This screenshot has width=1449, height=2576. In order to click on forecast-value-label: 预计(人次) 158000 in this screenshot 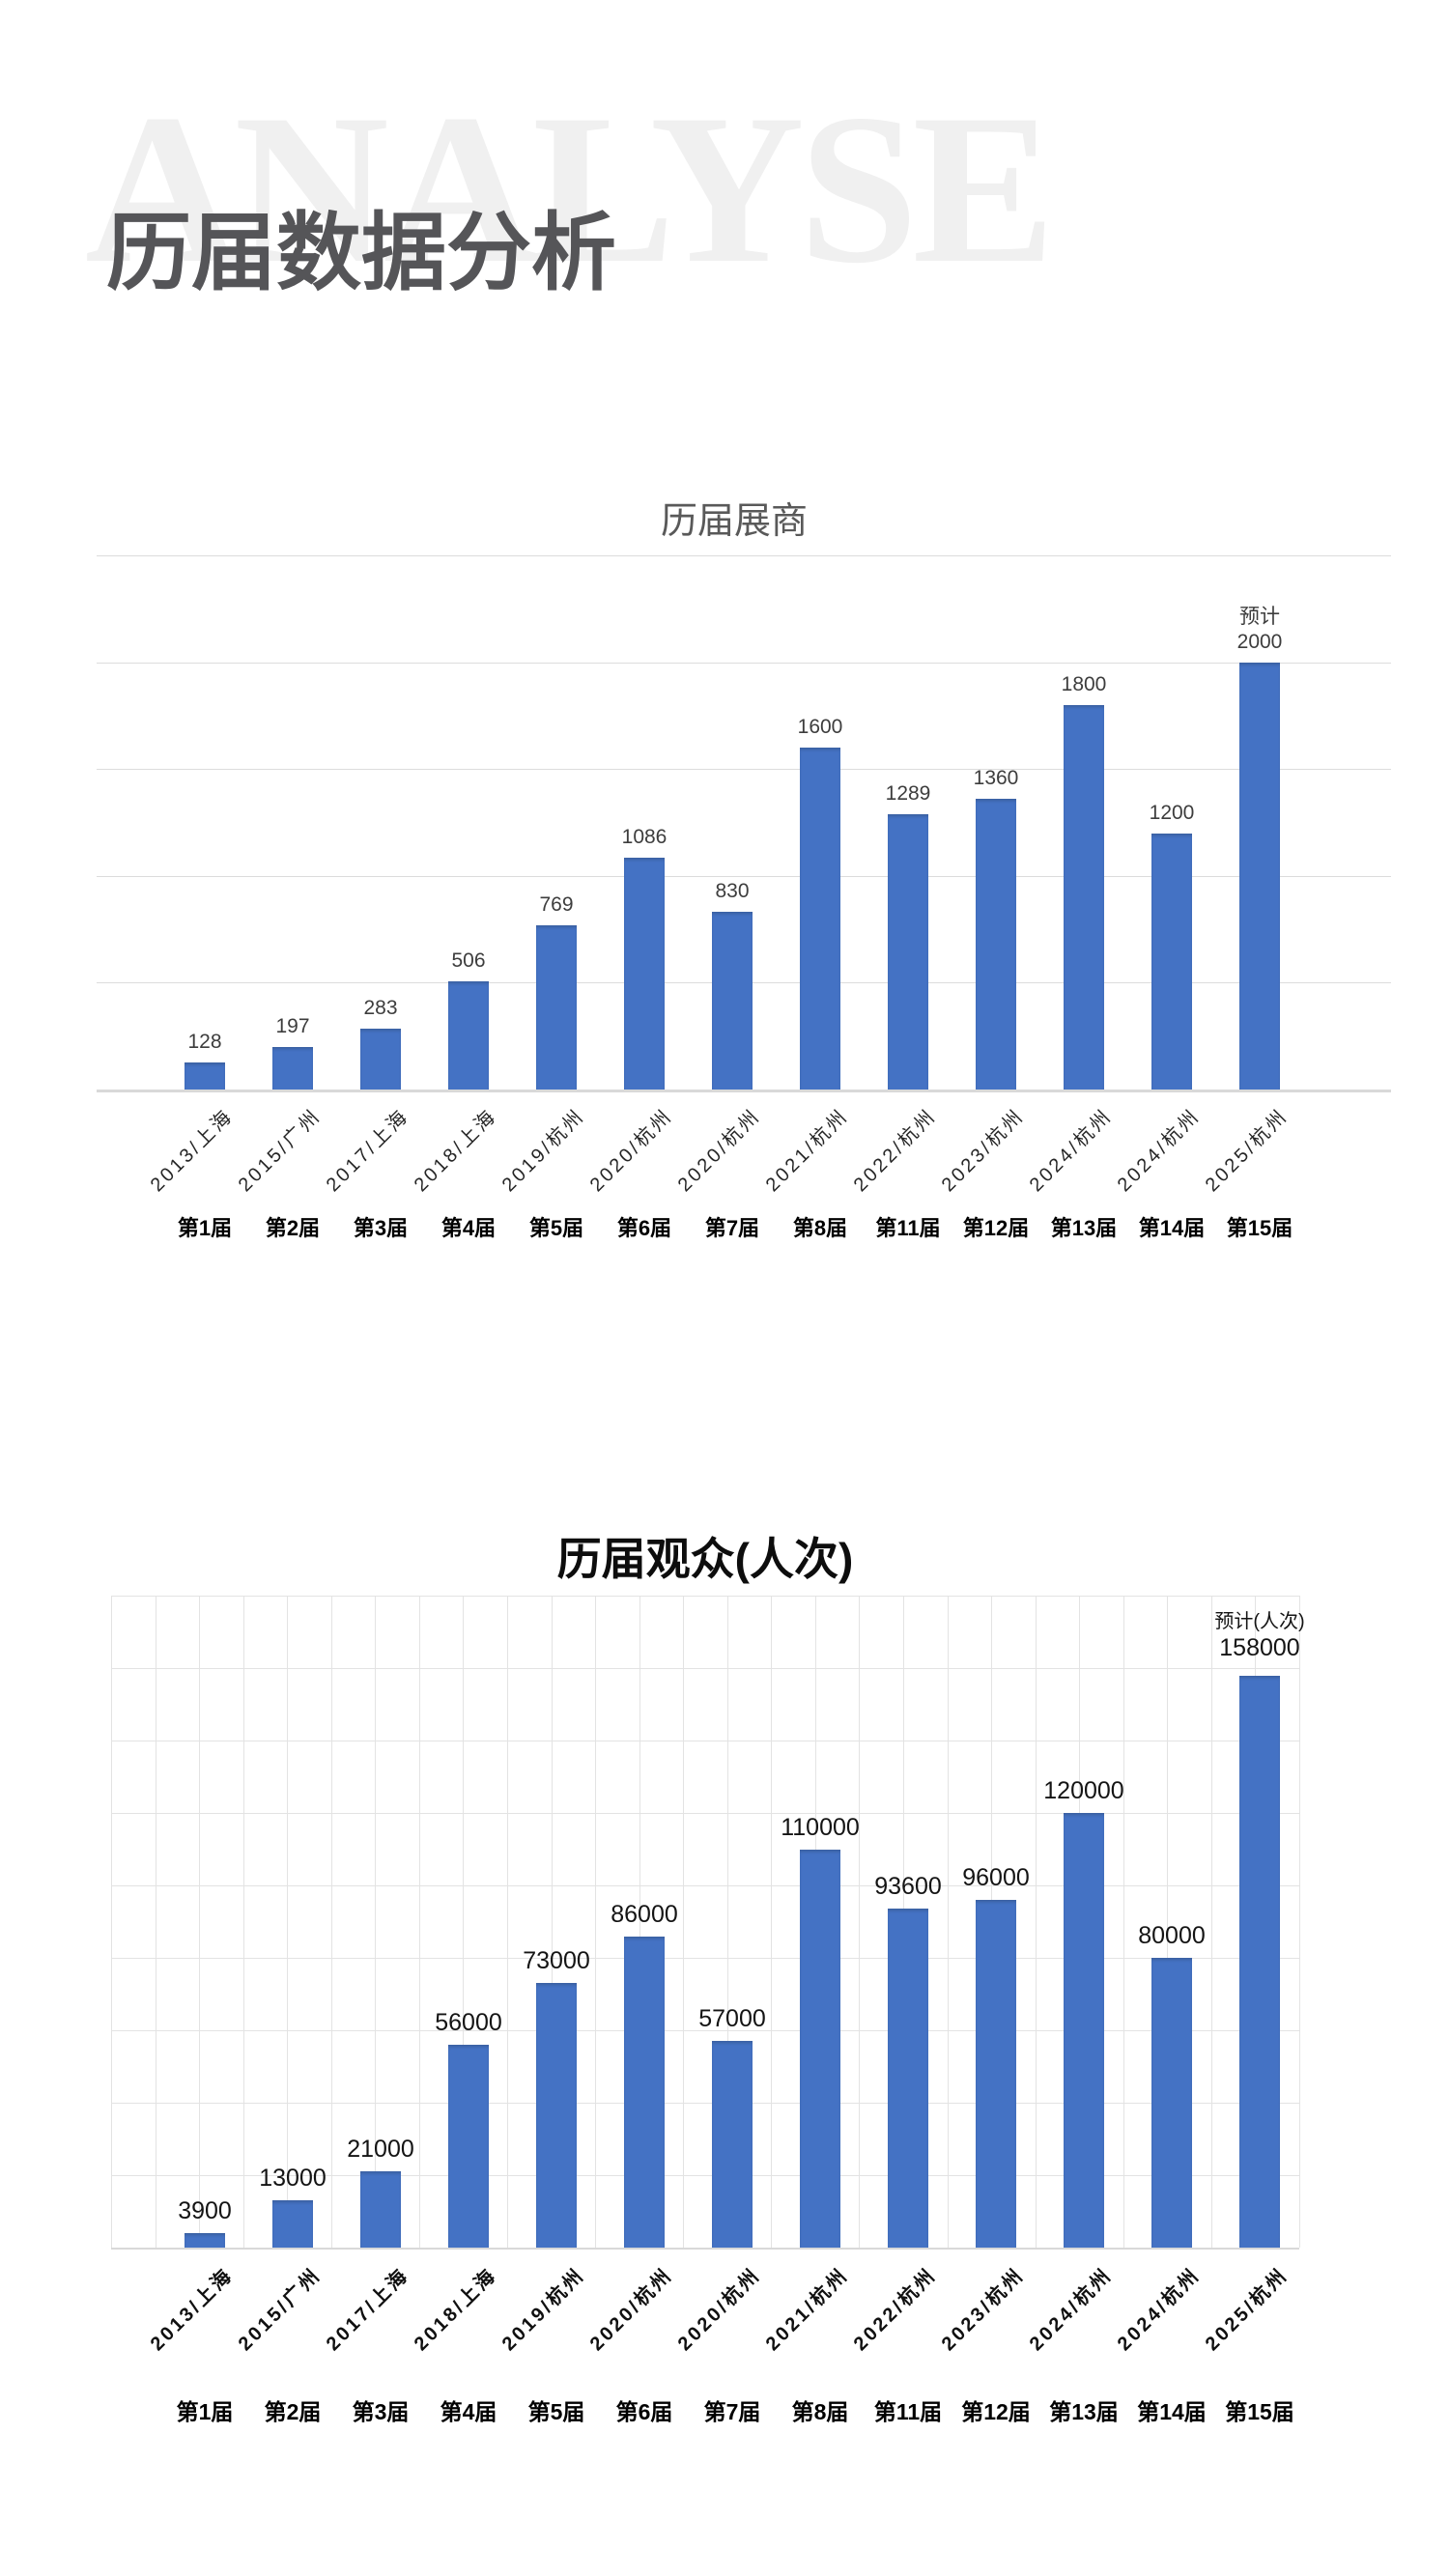, I will do `click(1259, 1637)`.